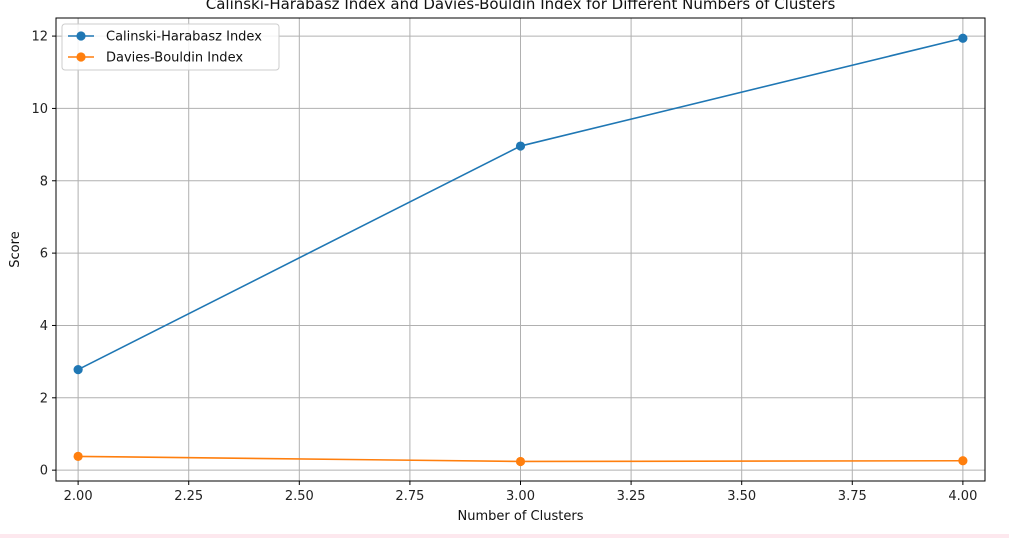 This screenshot has height=538, width=1009. Describe the element at coordinates (174, 58) in the screenshot. I see `legend-label: Davies-Bouldin Index` at that location.